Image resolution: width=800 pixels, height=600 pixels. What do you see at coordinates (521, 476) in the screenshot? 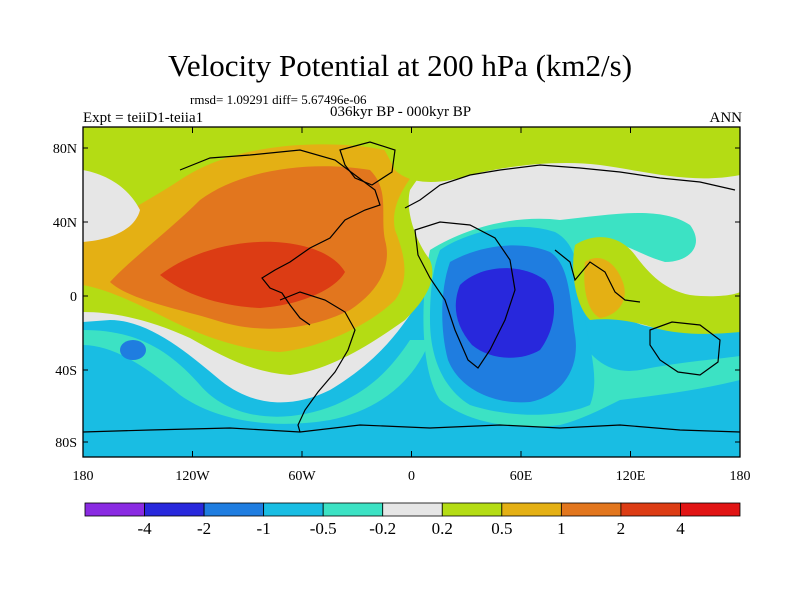
I see `lon-tick-label: 60E` at bounding box center [521, 476].